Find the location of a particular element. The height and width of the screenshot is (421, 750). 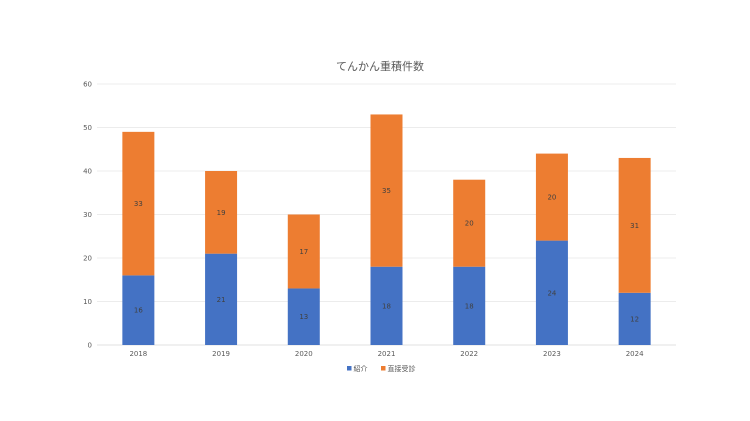

bar-referral-2020 is located at coordinates (303, 316).